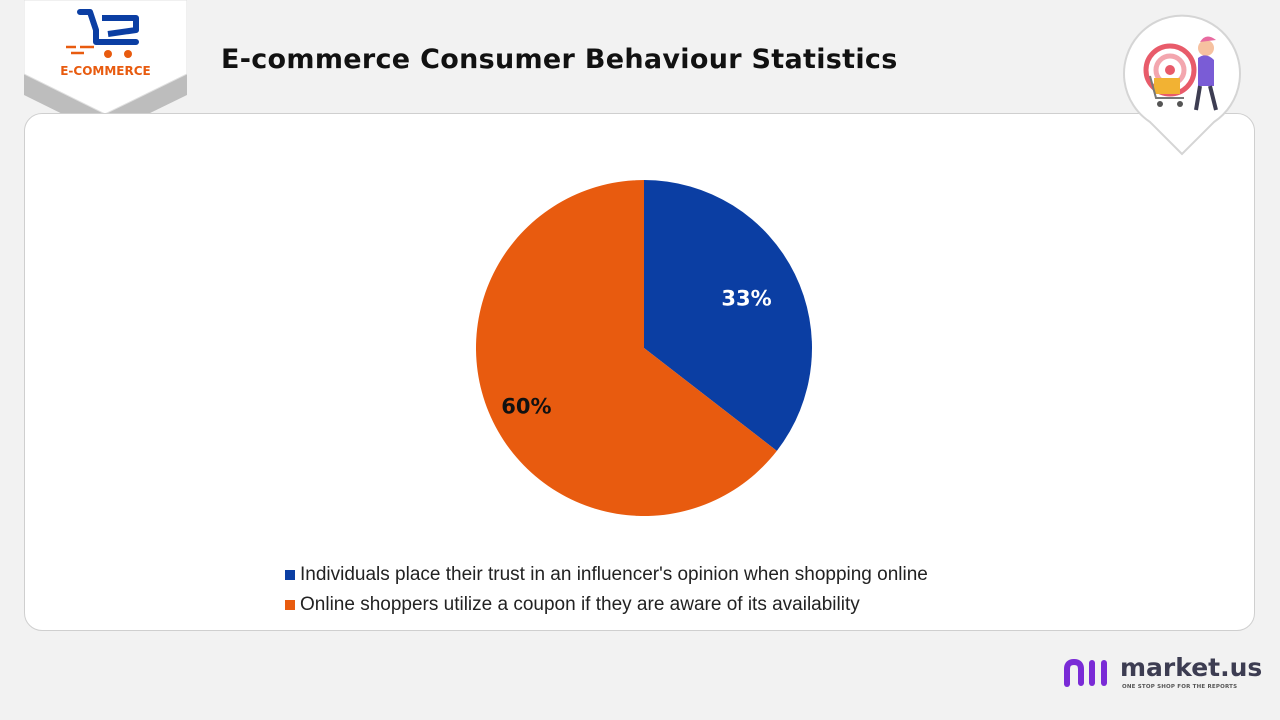 The image size is (1280, 720). What do you see at coordinates (746, 299) in the screenshot?
I see `pie-data-label-0: 33%` at bounding box center [746, 299].